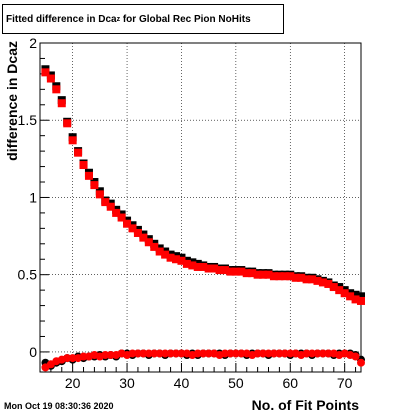 This screenshot has width=400, height=414. What do you see at coordinates (61, 19) in the screenshot?
I see `chart-title-main: Fitted difference in Dca` at bounding box center [61, 19].